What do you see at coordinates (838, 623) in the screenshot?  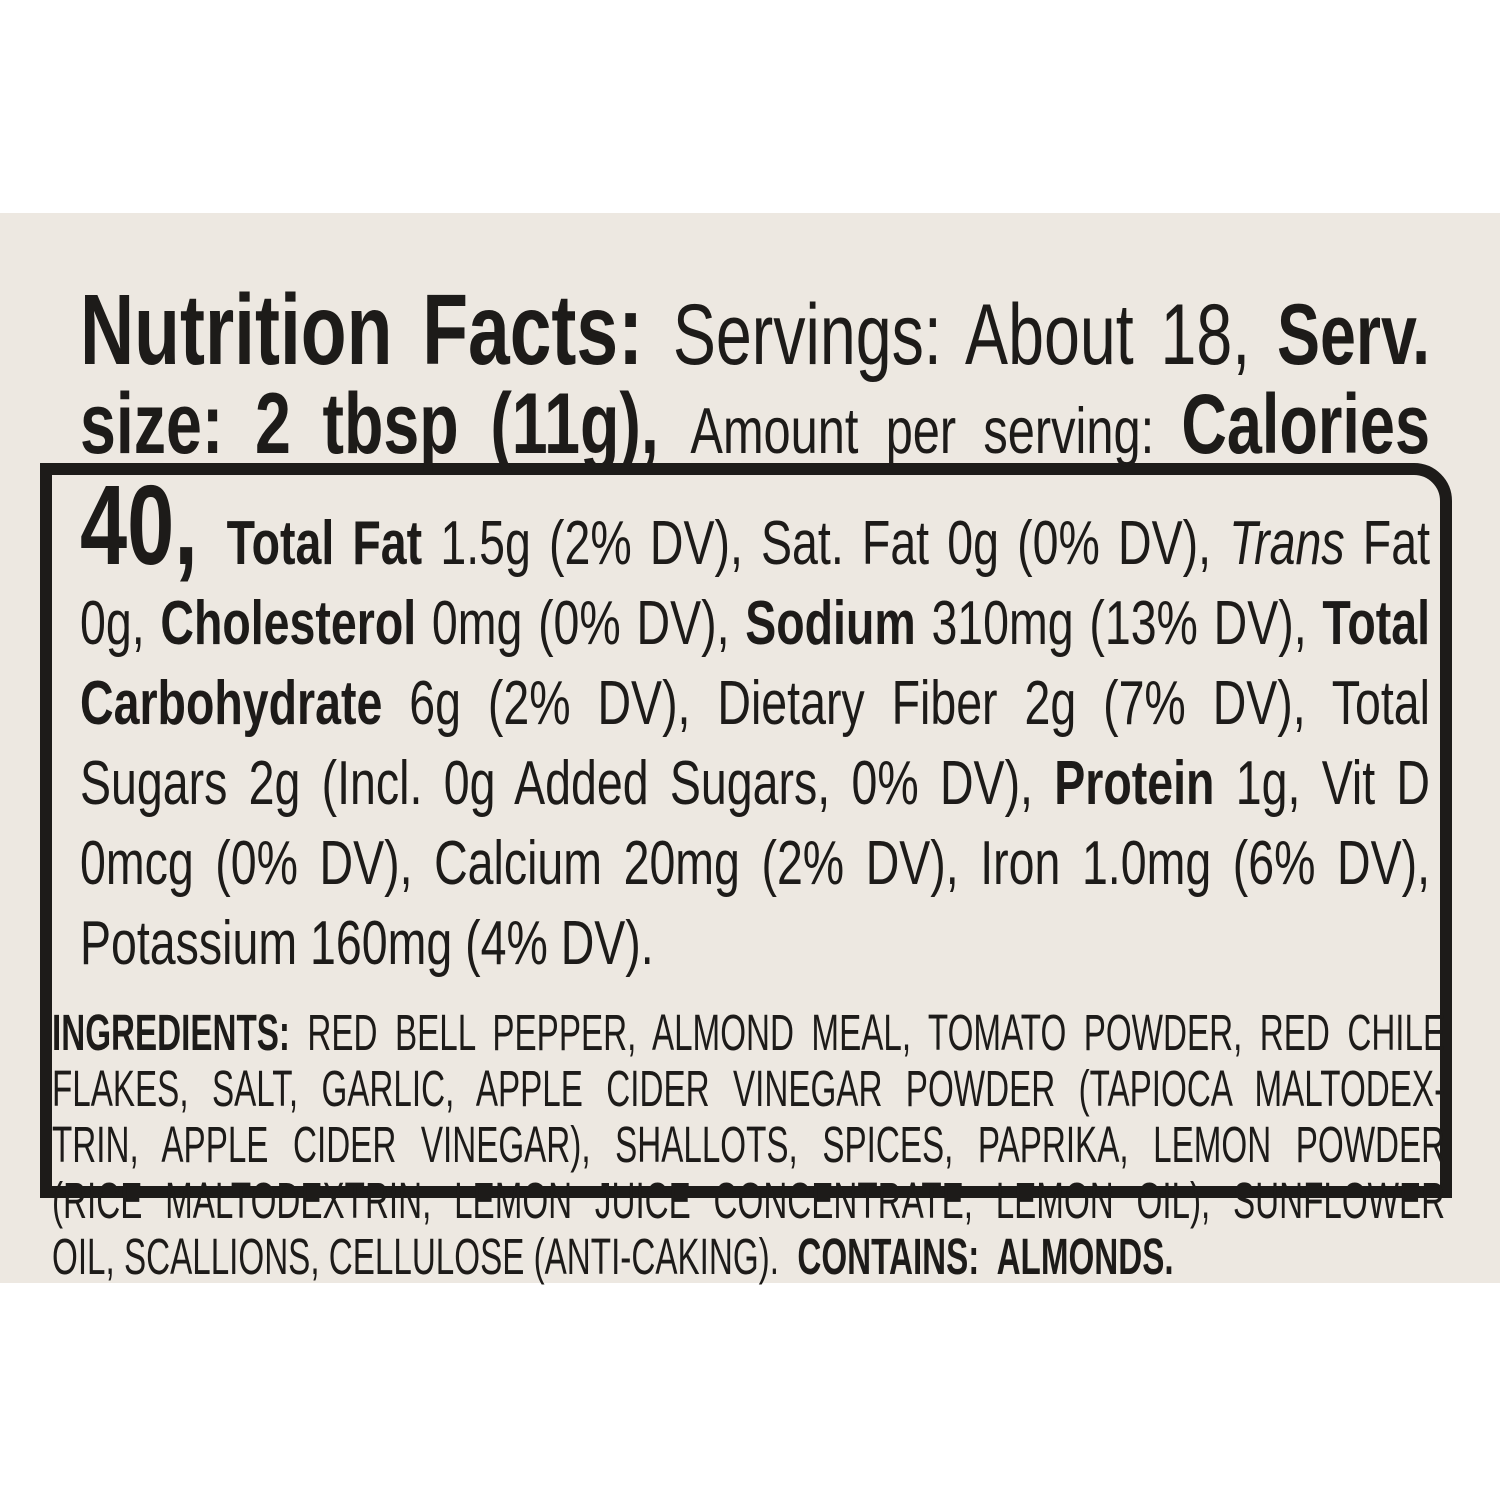 I see `sodium-label: Sodium` at bounding box center [838, 623].